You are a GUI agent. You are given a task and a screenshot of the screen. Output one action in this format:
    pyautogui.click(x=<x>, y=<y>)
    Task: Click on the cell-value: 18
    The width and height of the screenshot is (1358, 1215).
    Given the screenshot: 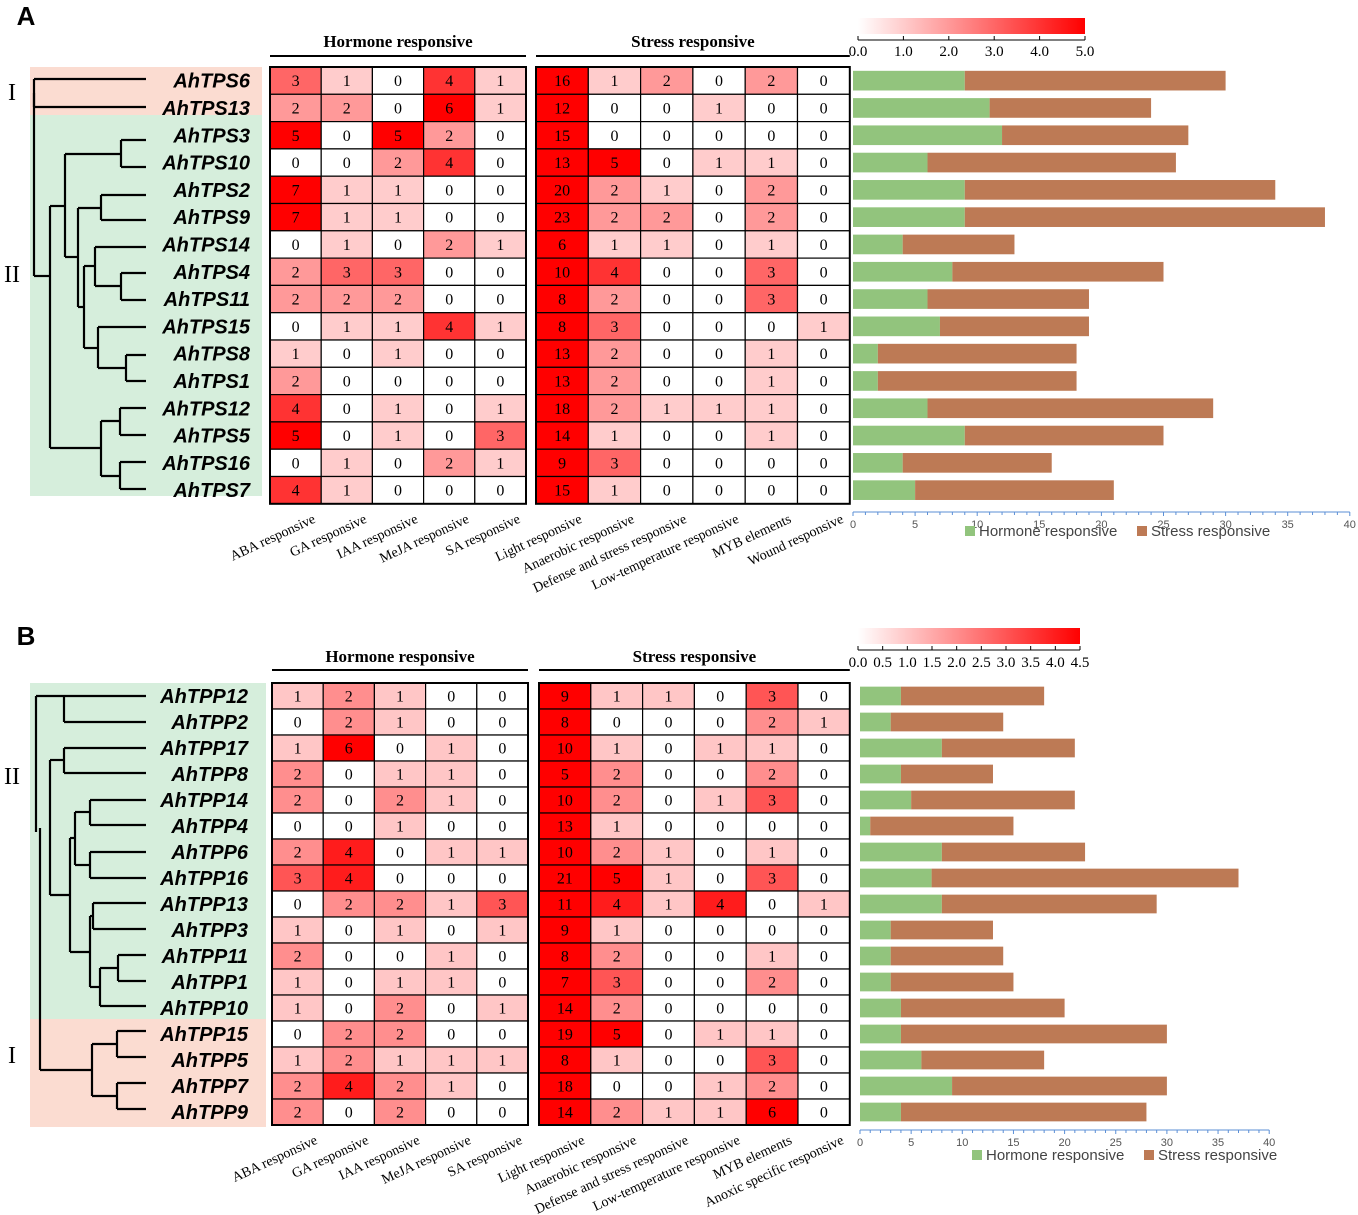 What is the action you would take?
    pyautogui.click(x=562, y=409)
    